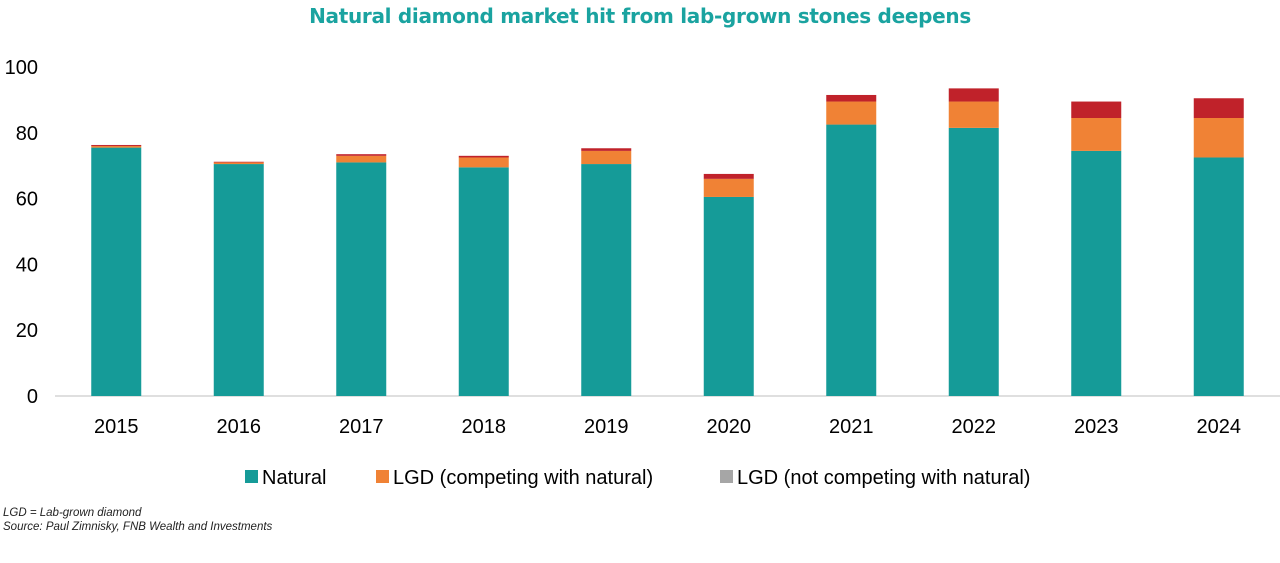  Describe the element at coordinates (294, 478) in the screenshot. I see `legend-label-natural: Natural` at that location.